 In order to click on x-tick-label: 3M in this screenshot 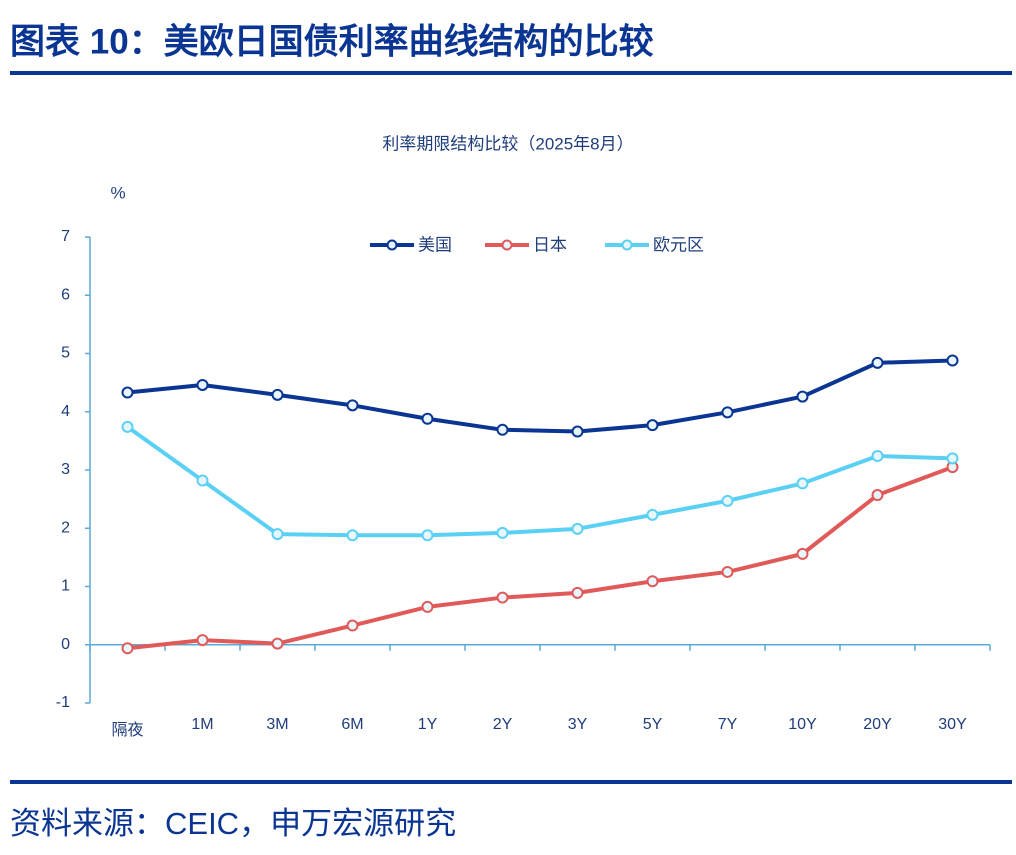, I will do `click(277, 724)`.